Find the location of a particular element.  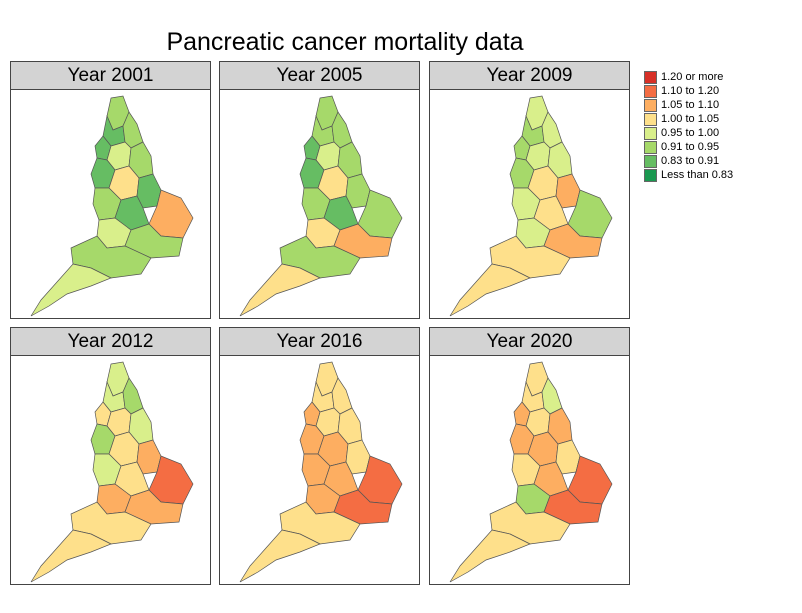

legend-item: 1.05 to 1.10 is located at coordinates (688, 105).